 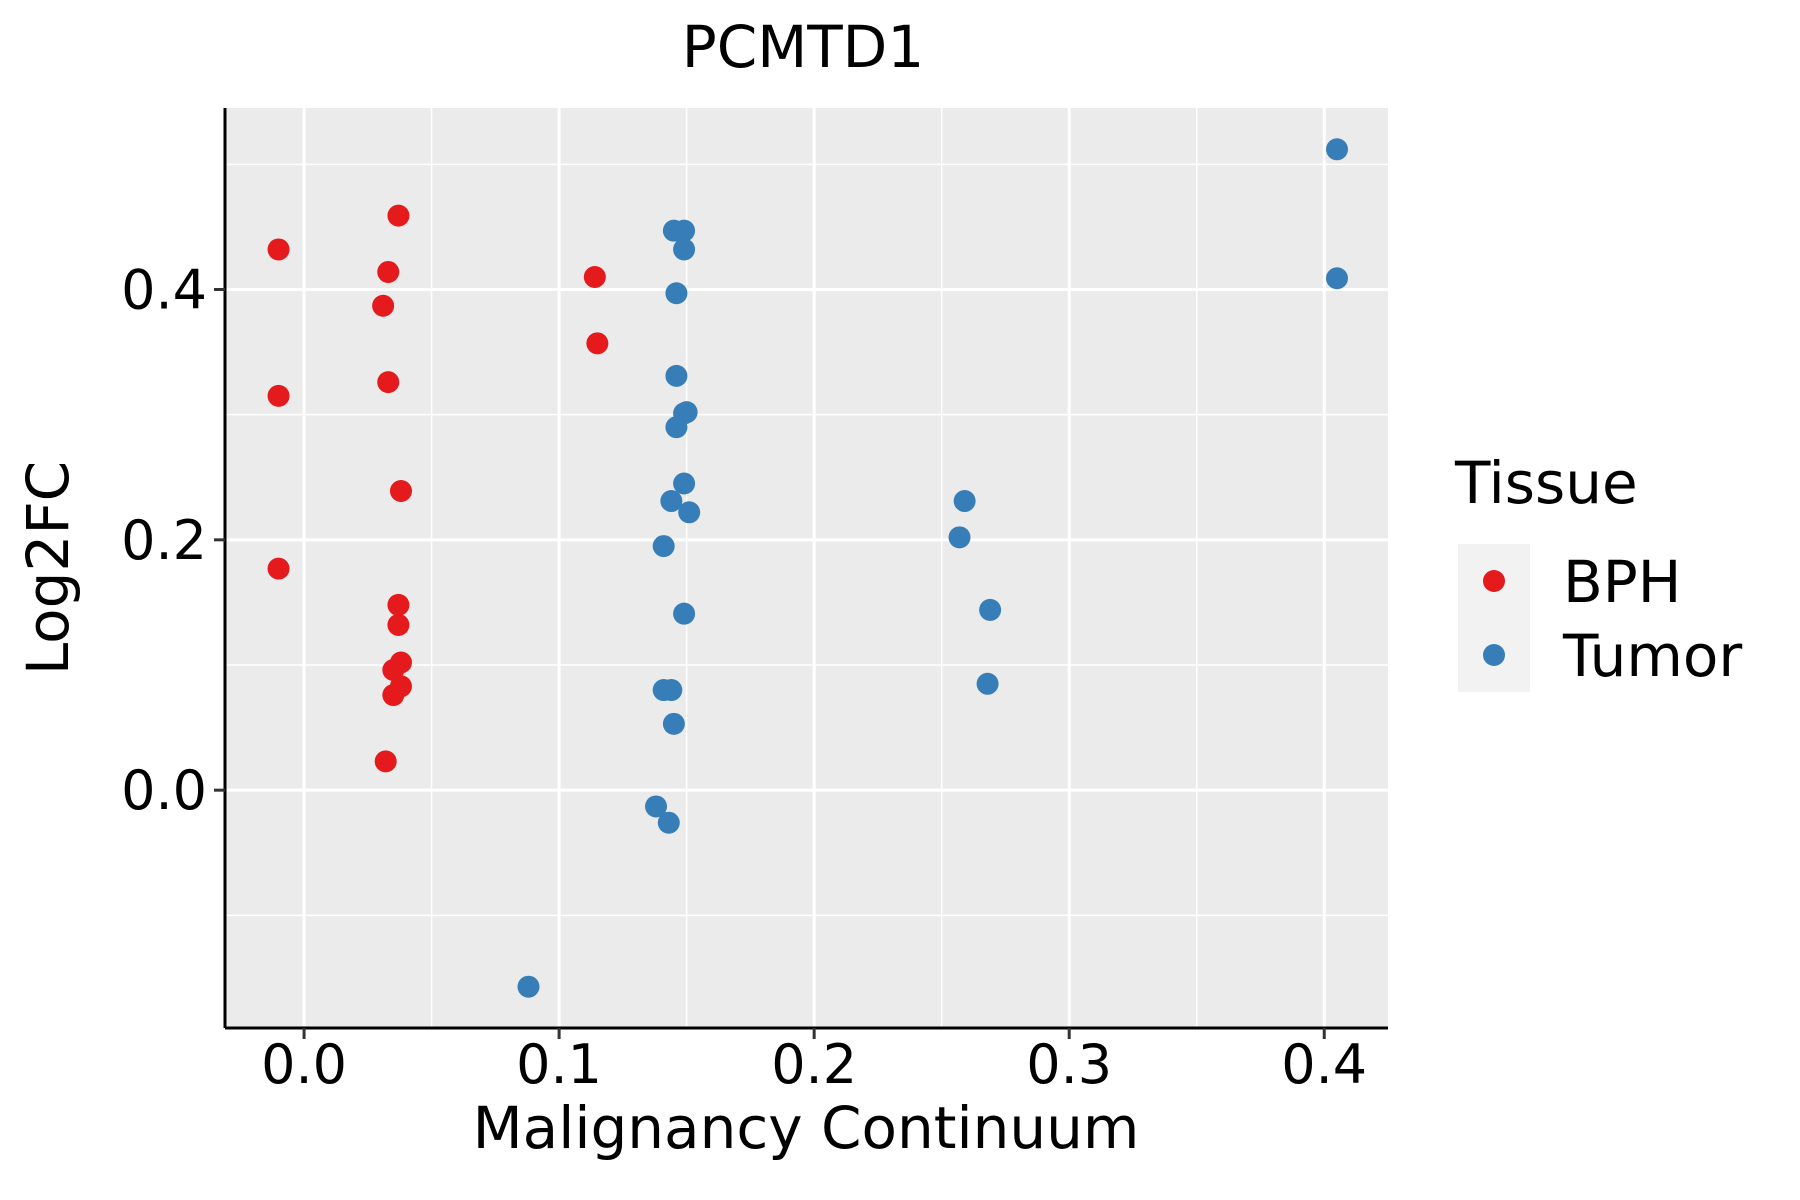 I want to click on y-axis-label: Log2FC, so click(x=48, y=568).